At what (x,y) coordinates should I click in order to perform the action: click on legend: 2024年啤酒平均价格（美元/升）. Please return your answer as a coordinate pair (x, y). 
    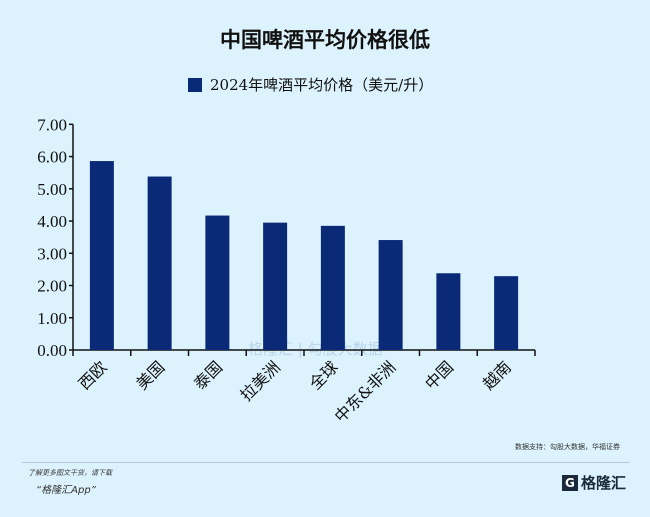
    Looking at the image, I should click on (310, 84).